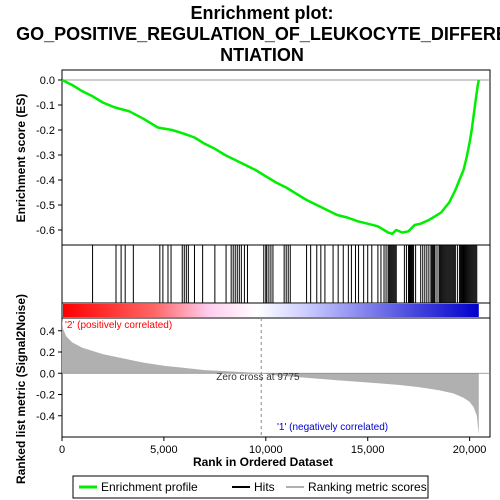 This screenshot has height=500, width=500. I want to click on zero-cross-label: Zero cross at 9775, so click(258, 377).